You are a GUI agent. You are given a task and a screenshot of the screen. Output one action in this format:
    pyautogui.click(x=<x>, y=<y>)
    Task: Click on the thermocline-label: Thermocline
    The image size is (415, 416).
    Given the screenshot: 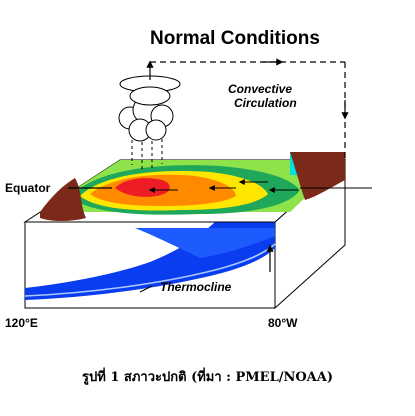 What is the action you would take?
    pyautogui.click(x=196, y=287)
    